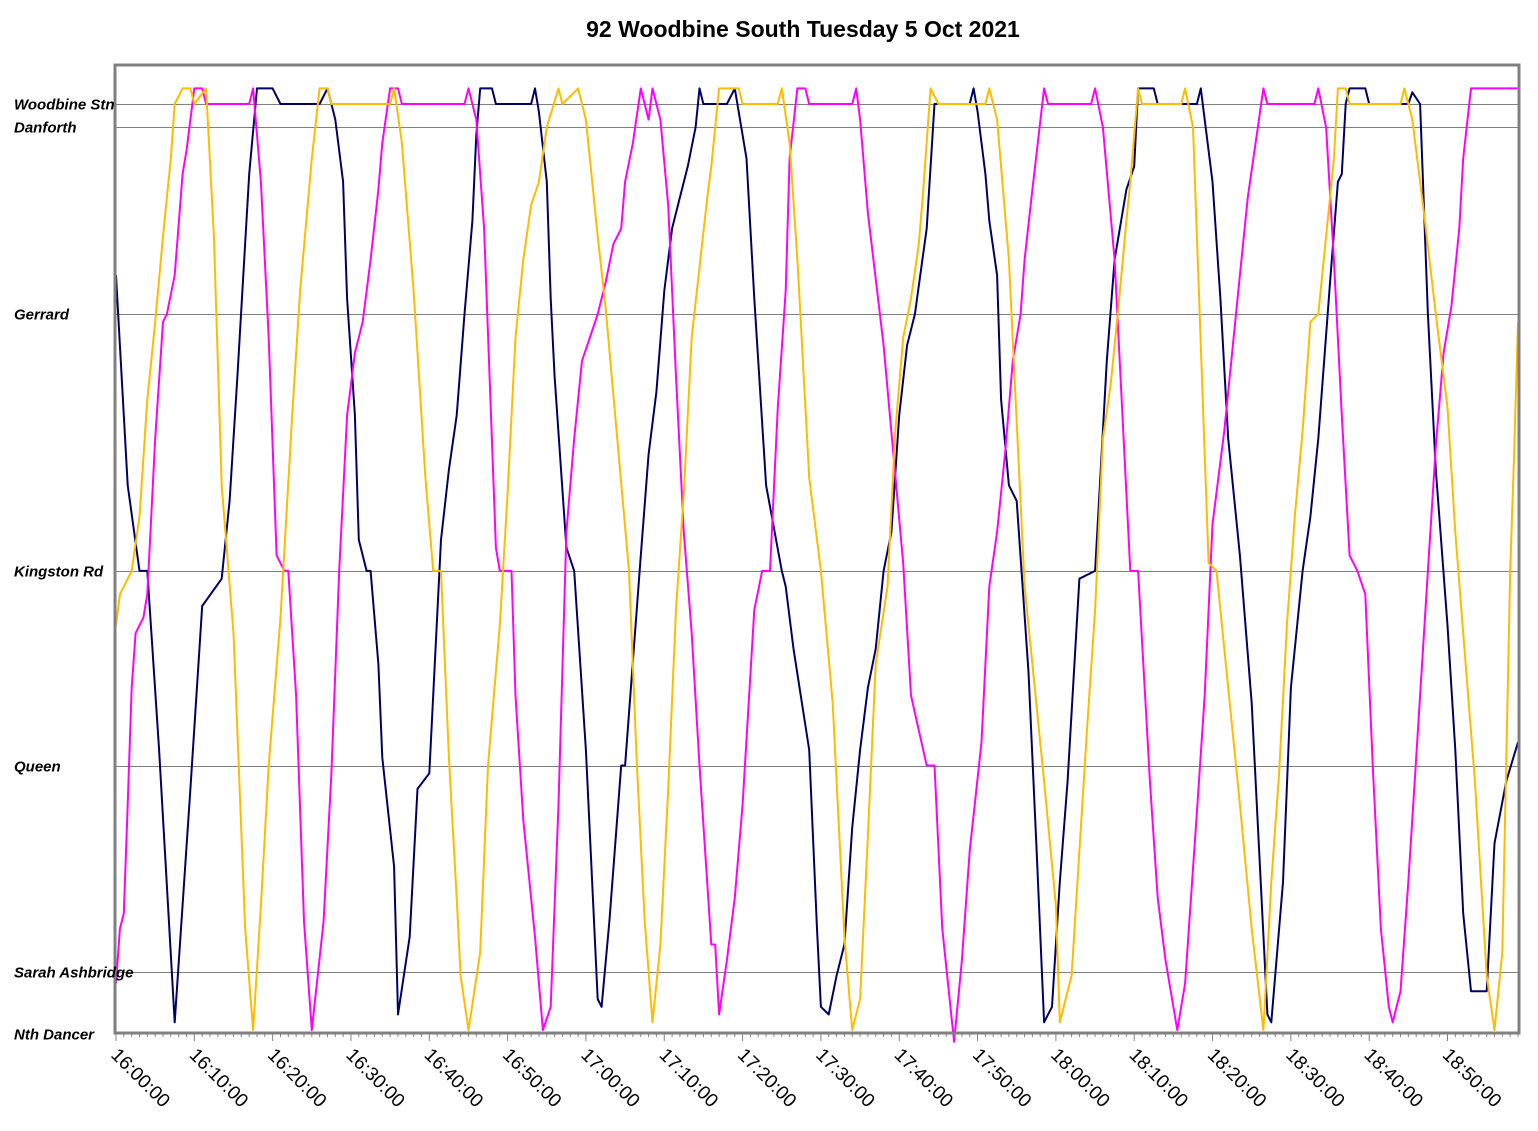 The image size is (1538, 1131). Describe the element at coordinates (45, 128) in the screenshot. I see `stop-label: Danforth` at that location.